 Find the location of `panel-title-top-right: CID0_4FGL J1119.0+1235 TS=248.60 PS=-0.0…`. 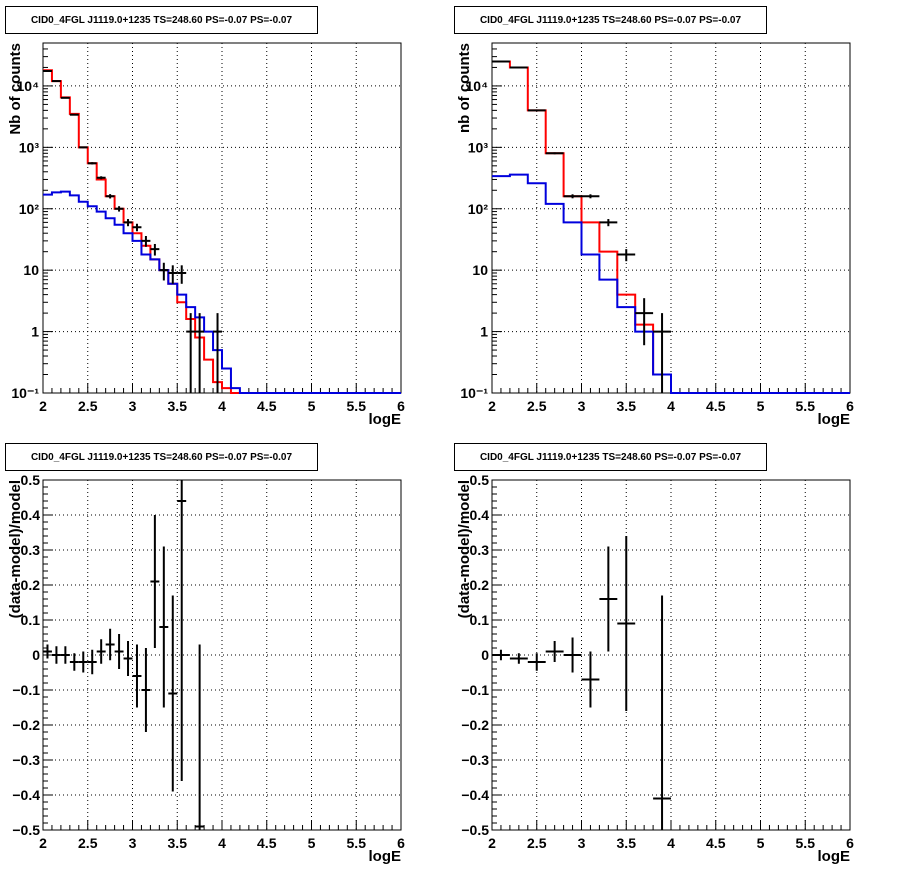

panel-title-top-right: CID0_4FGL J1119.0+1235 TS=248.60 PS=-0.0… is located at coordinates (610, 20).